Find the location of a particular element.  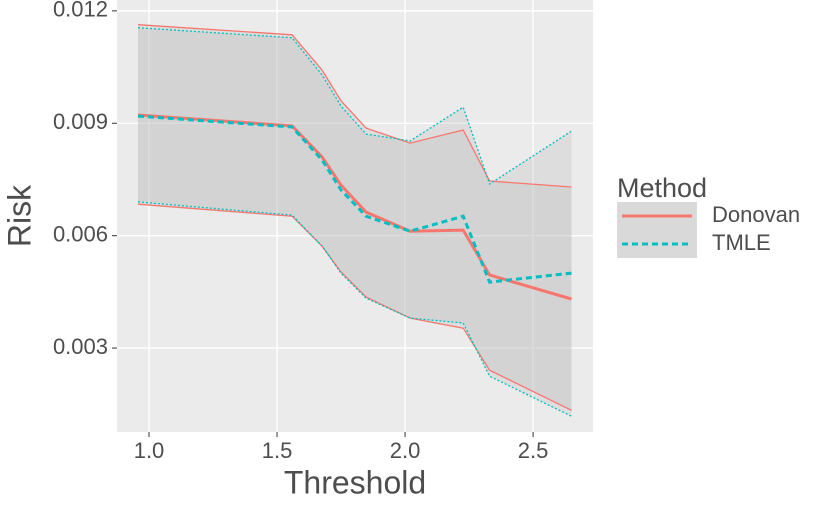

y-tick-label: 0.012 is located at coordinates (80, 11).